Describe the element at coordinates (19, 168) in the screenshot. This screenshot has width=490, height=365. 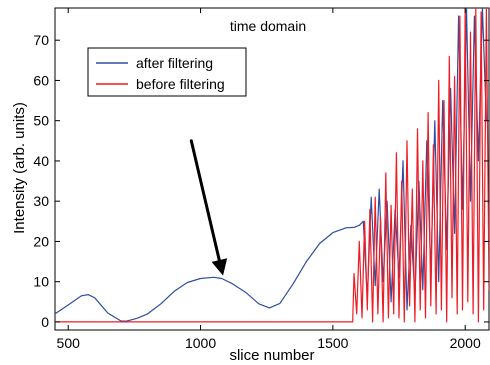
I see `y-axis-label: Intensity (arb. units)` at that location.